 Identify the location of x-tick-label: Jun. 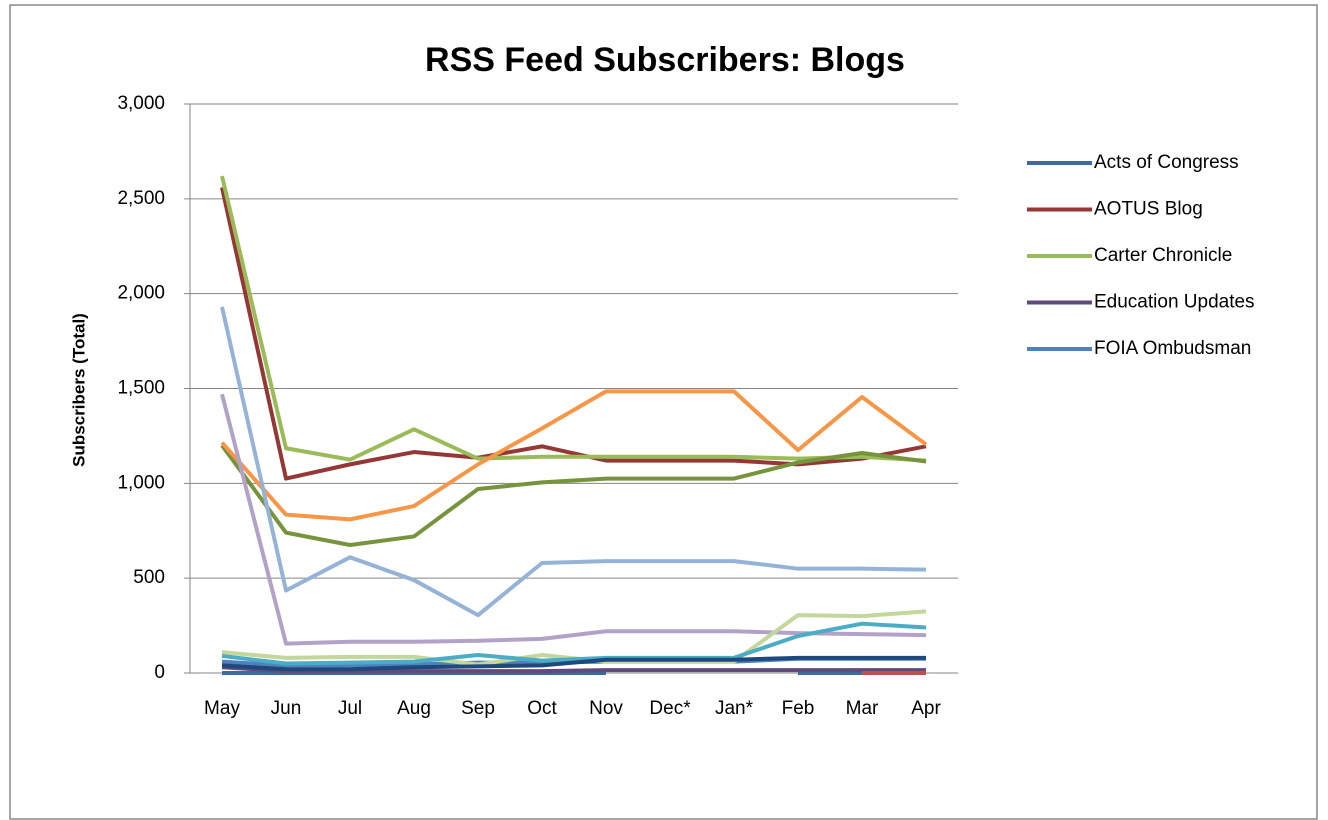
(286, 708).